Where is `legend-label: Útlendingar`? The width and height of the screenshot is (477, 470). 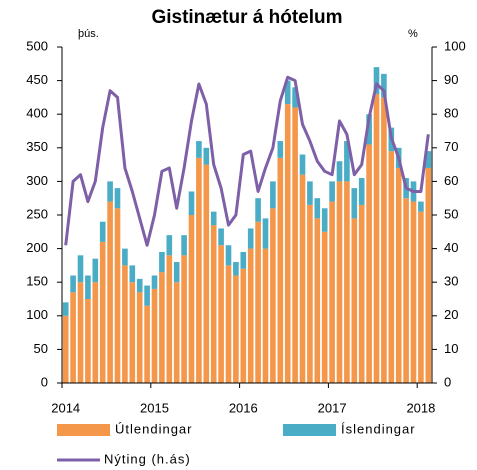 legend-label: Útlendingar is located at coordinates (154, 428).